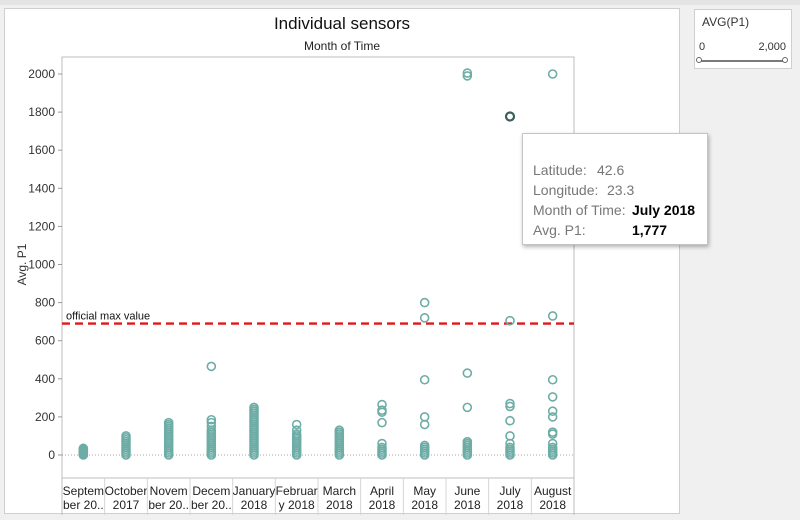 The width and height of the screenshot is (800, 520). What do you see at coordinates (553, 491) in the screenshot?
I see `x-tick-label: August` at bounding box center [553, 491].